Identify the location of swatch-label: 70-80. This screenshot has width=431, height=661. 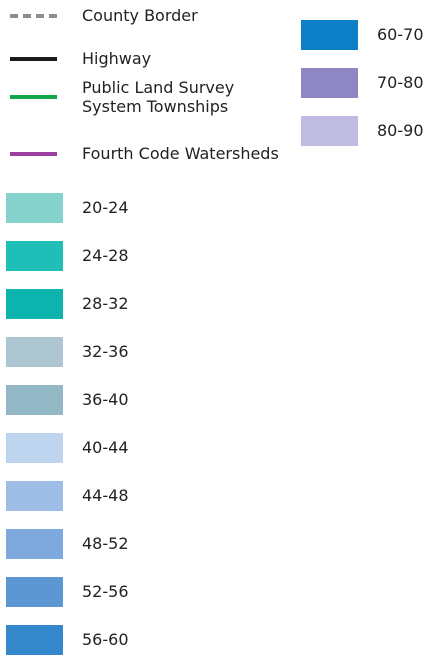
(400, 82).